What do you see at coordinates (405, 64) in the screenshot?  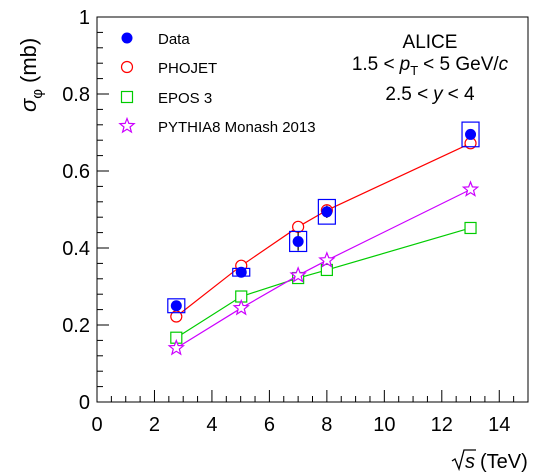 I see `pt-symbol: p` at bounding box center [405, 64].